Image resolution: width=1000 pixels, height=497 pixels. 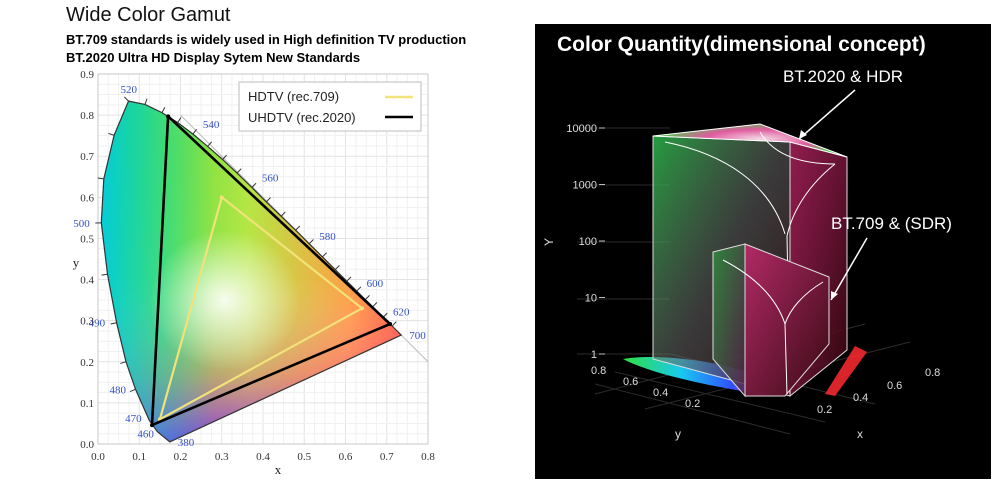 What do you see at coordinates (824, 410) in the screenshot?
I see `volume-x-tick-label: 0.2` at bounding box center [824, 410].